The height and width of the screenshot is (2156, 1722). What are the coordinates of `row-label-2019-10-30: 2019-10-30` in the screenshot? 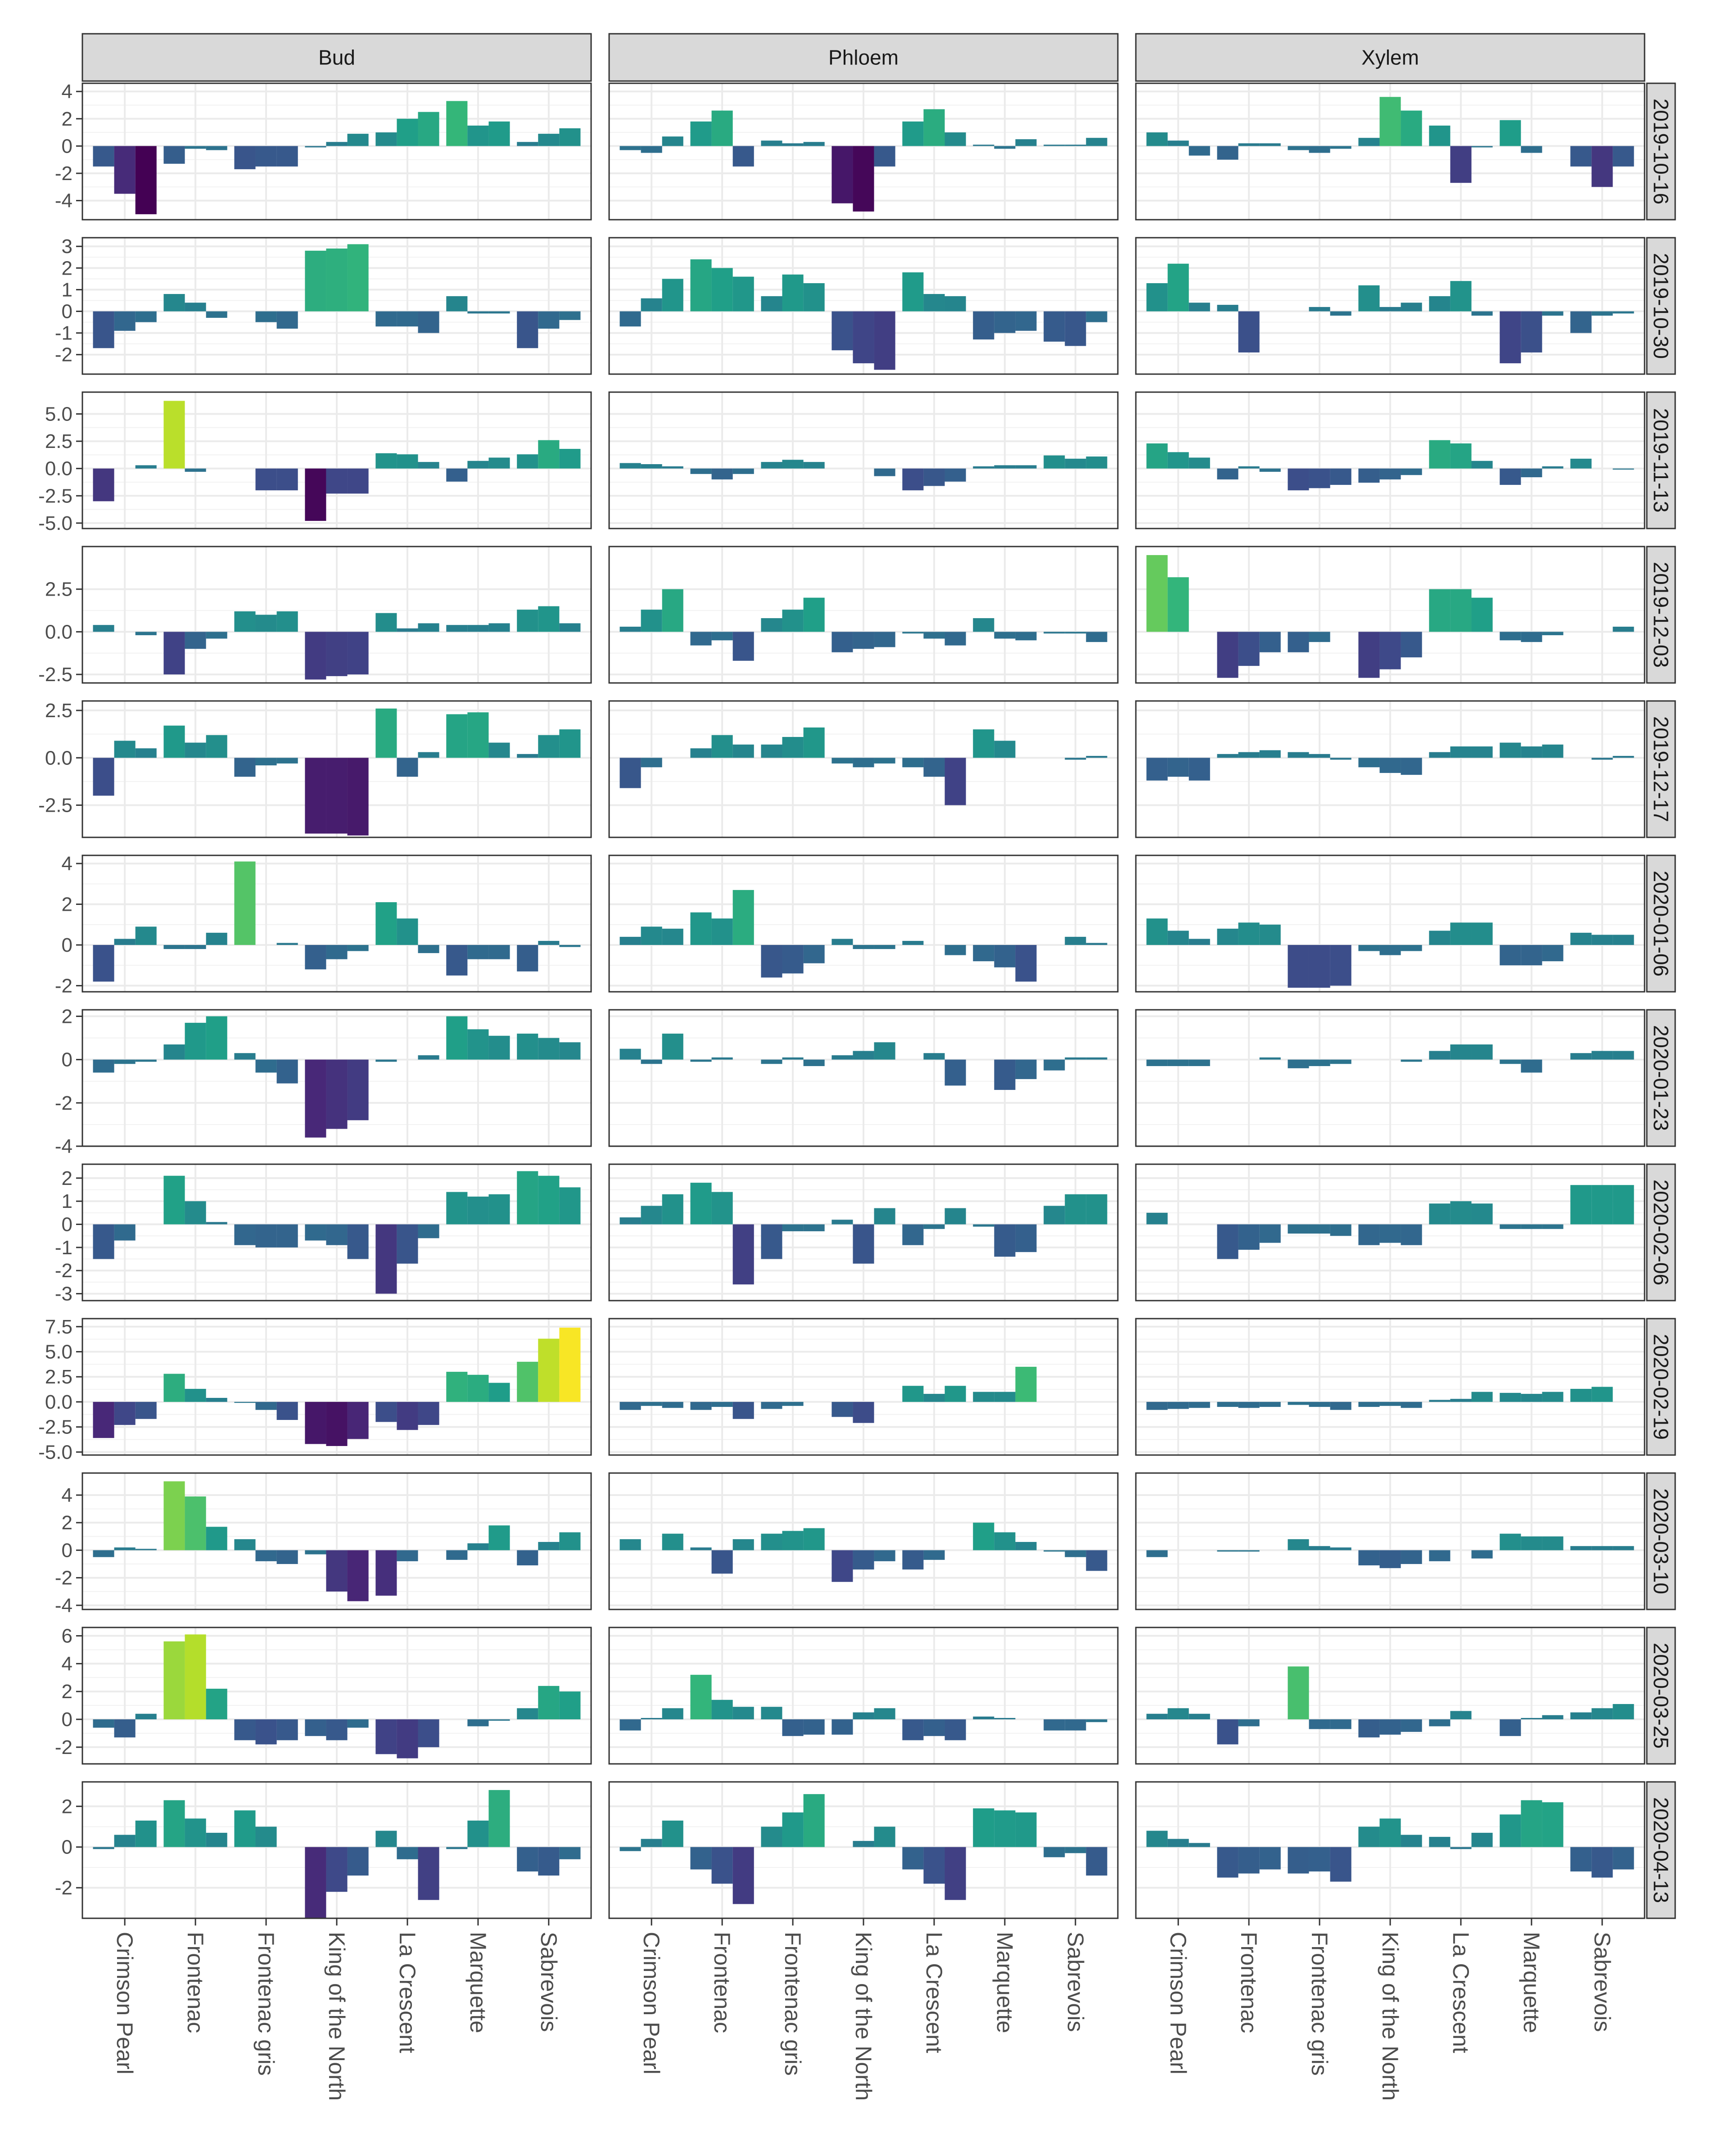 It's located at (1661, 306).